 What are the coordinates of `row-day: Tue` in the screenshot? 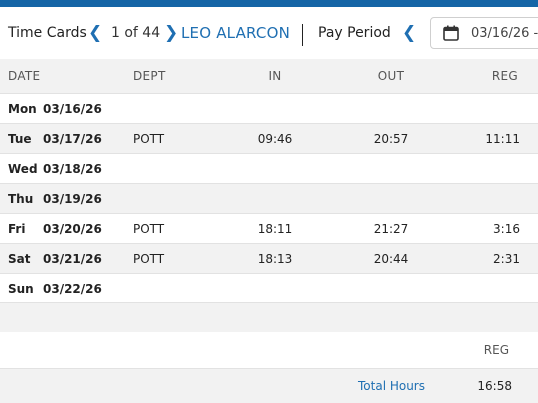 It's located at (20, 139).